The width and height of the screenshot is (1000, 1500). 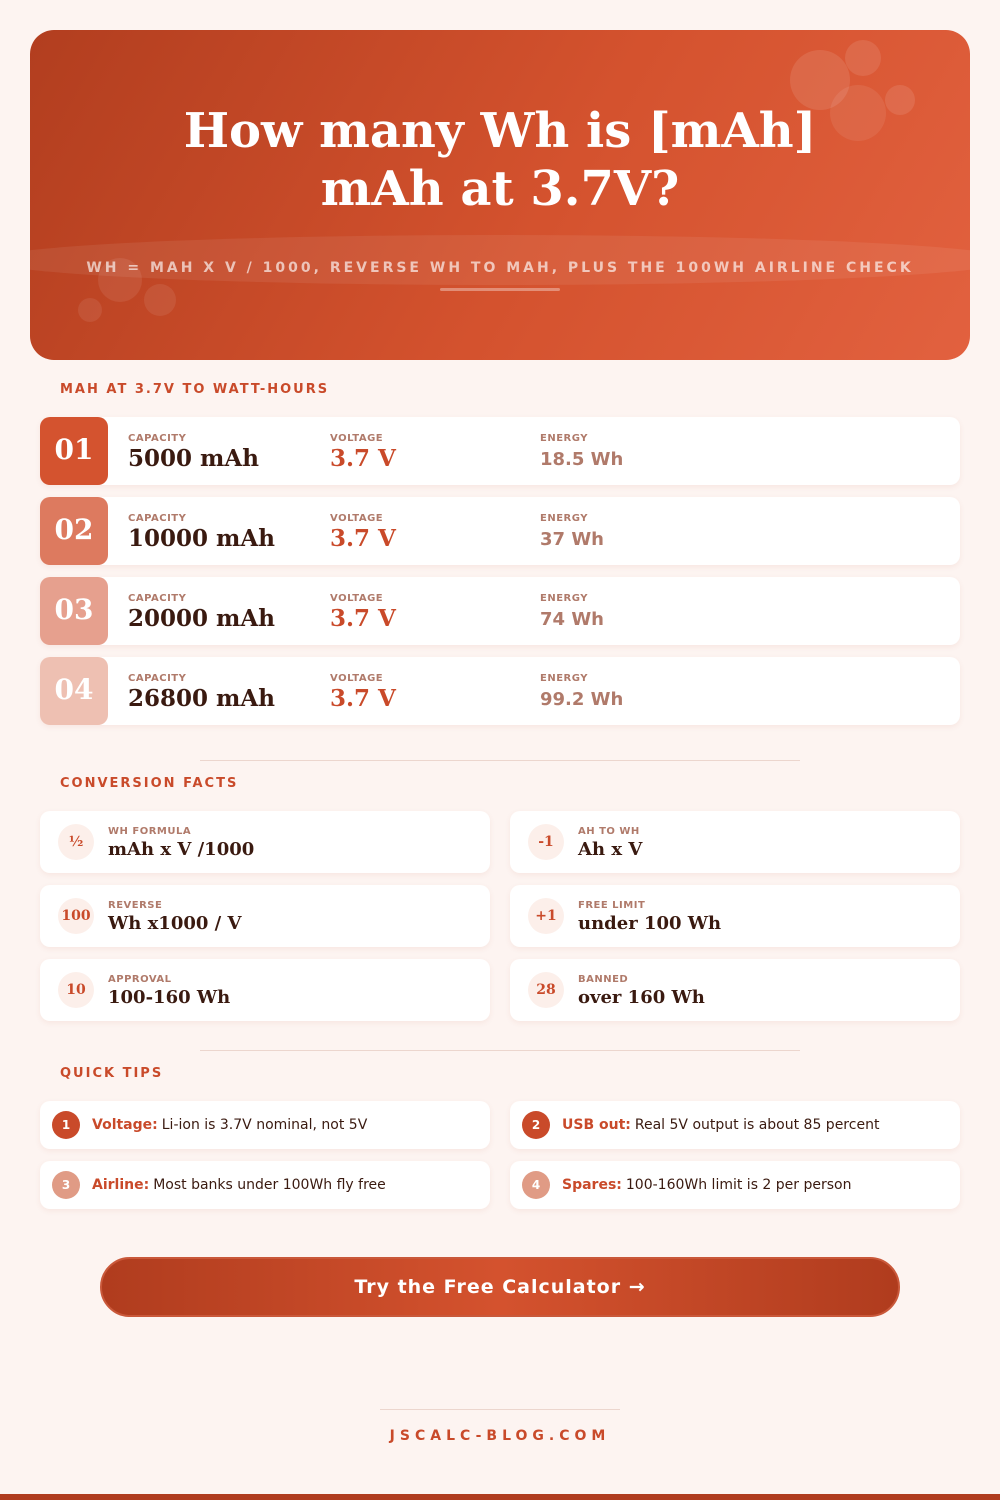 I want to click on fact-label: APPROVAL, so click(x=140, y=979).